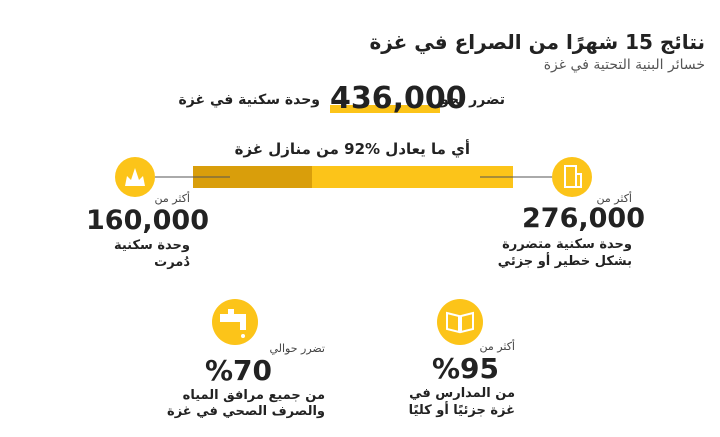  I want to click on destroyed-bar, so click(252, 177).